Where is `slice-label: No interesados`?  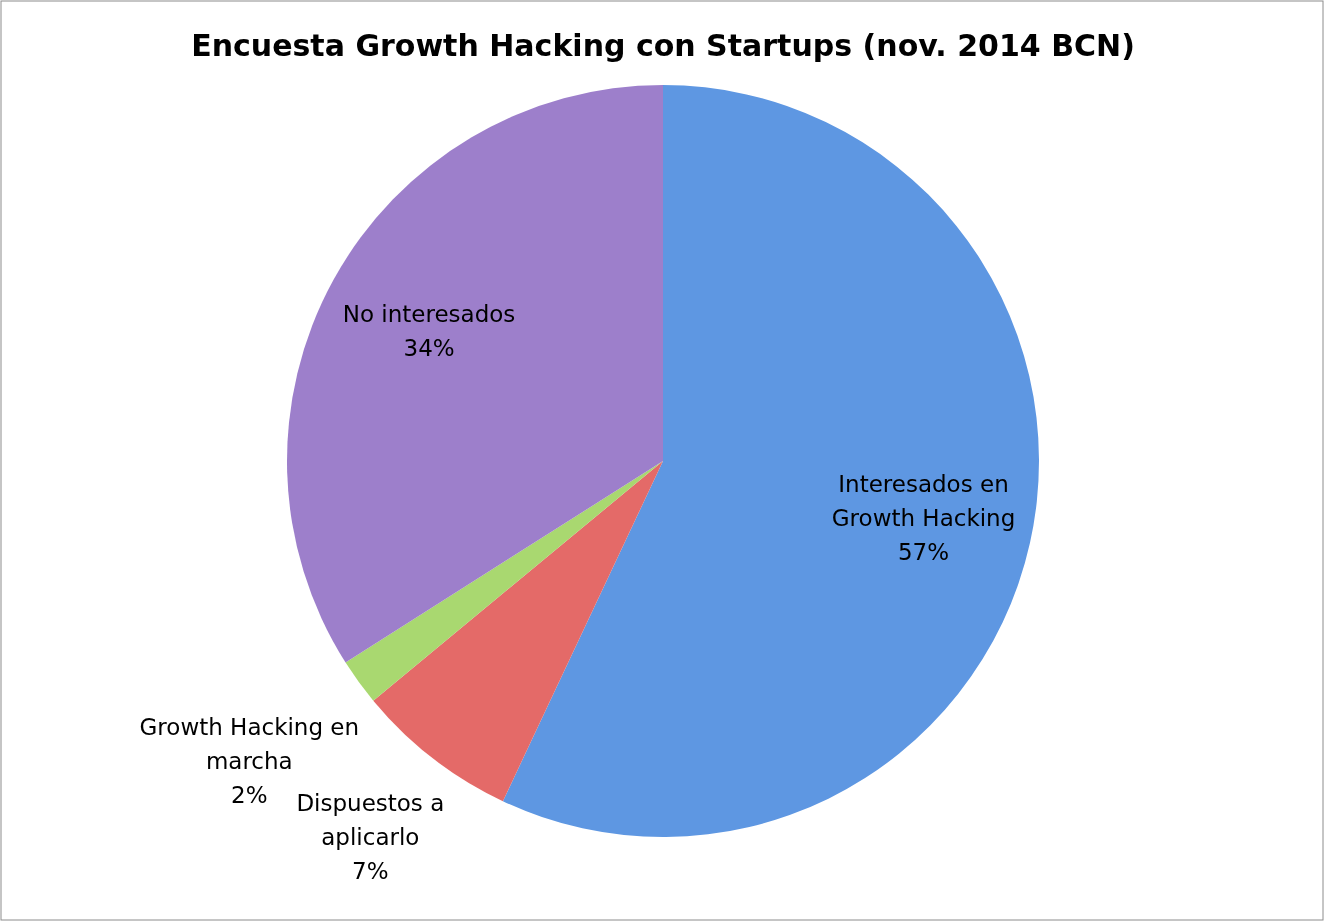
slice-label: No interesados is located at coordinates (429, 313).